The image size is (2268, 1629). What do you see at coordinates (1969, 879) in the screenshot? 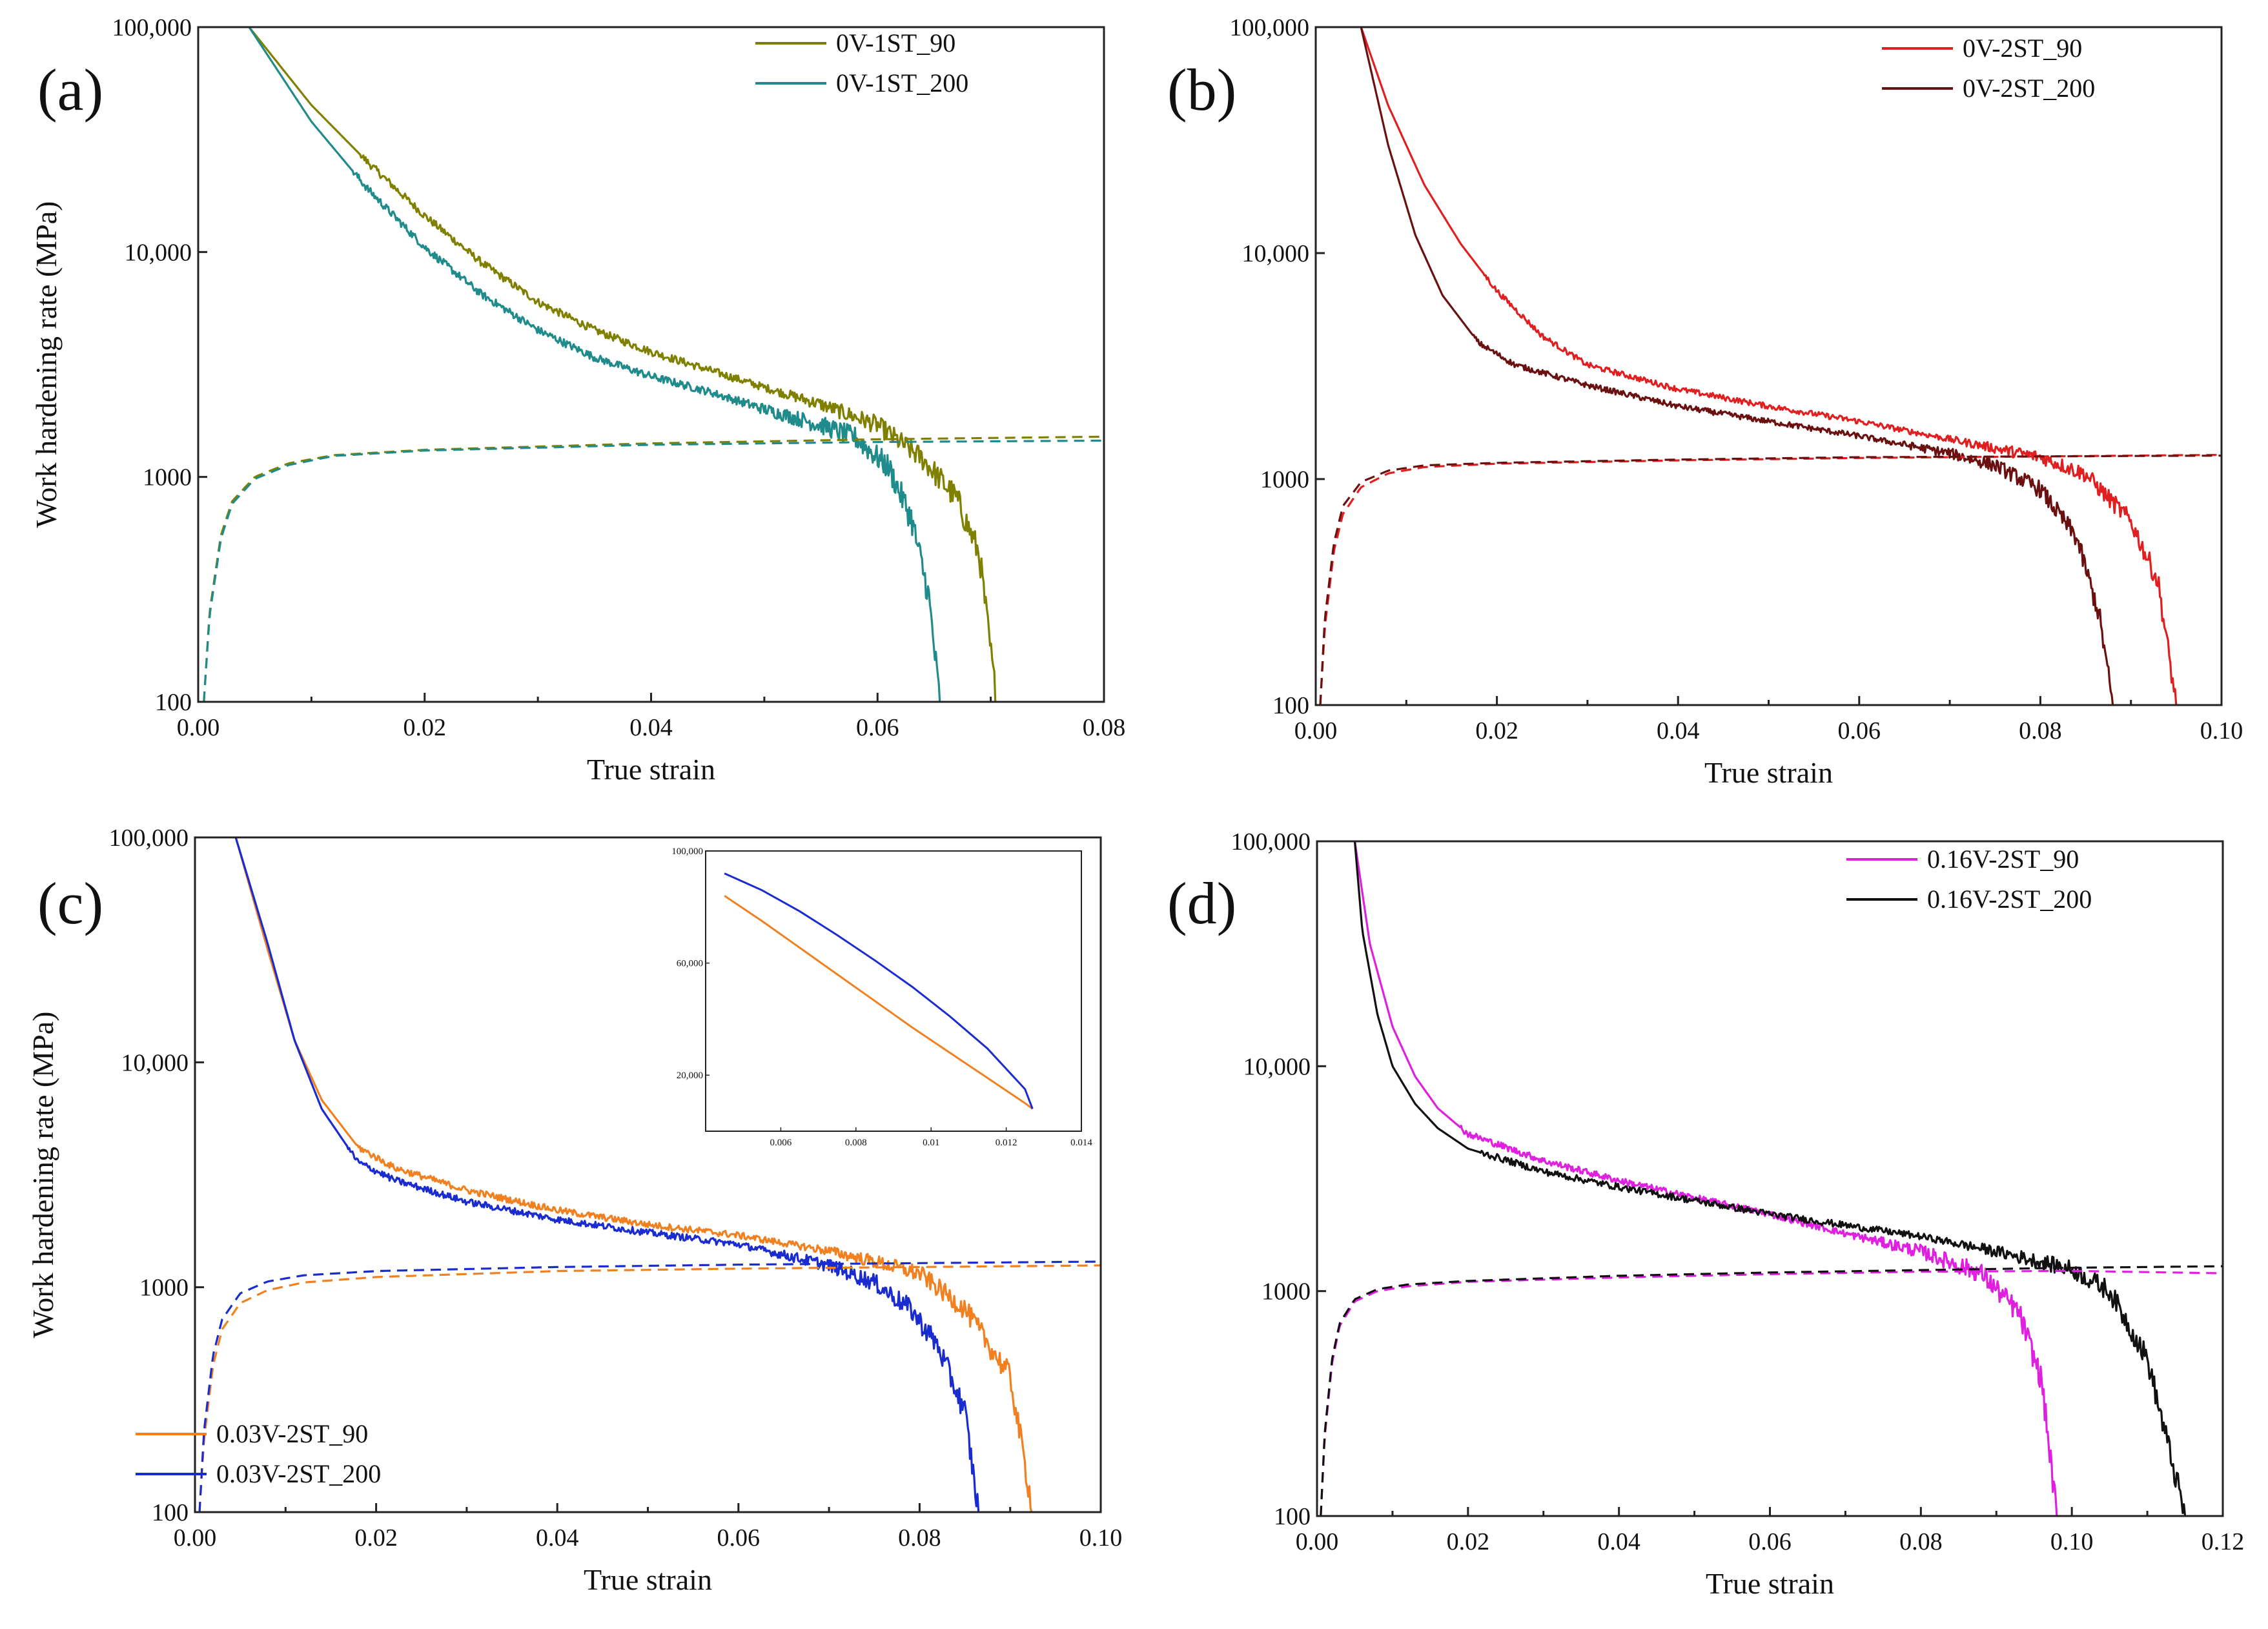
I see `legend: 0.16V-2ST_90 0.16V-2ST_200` at bounding box center [1969, 879].